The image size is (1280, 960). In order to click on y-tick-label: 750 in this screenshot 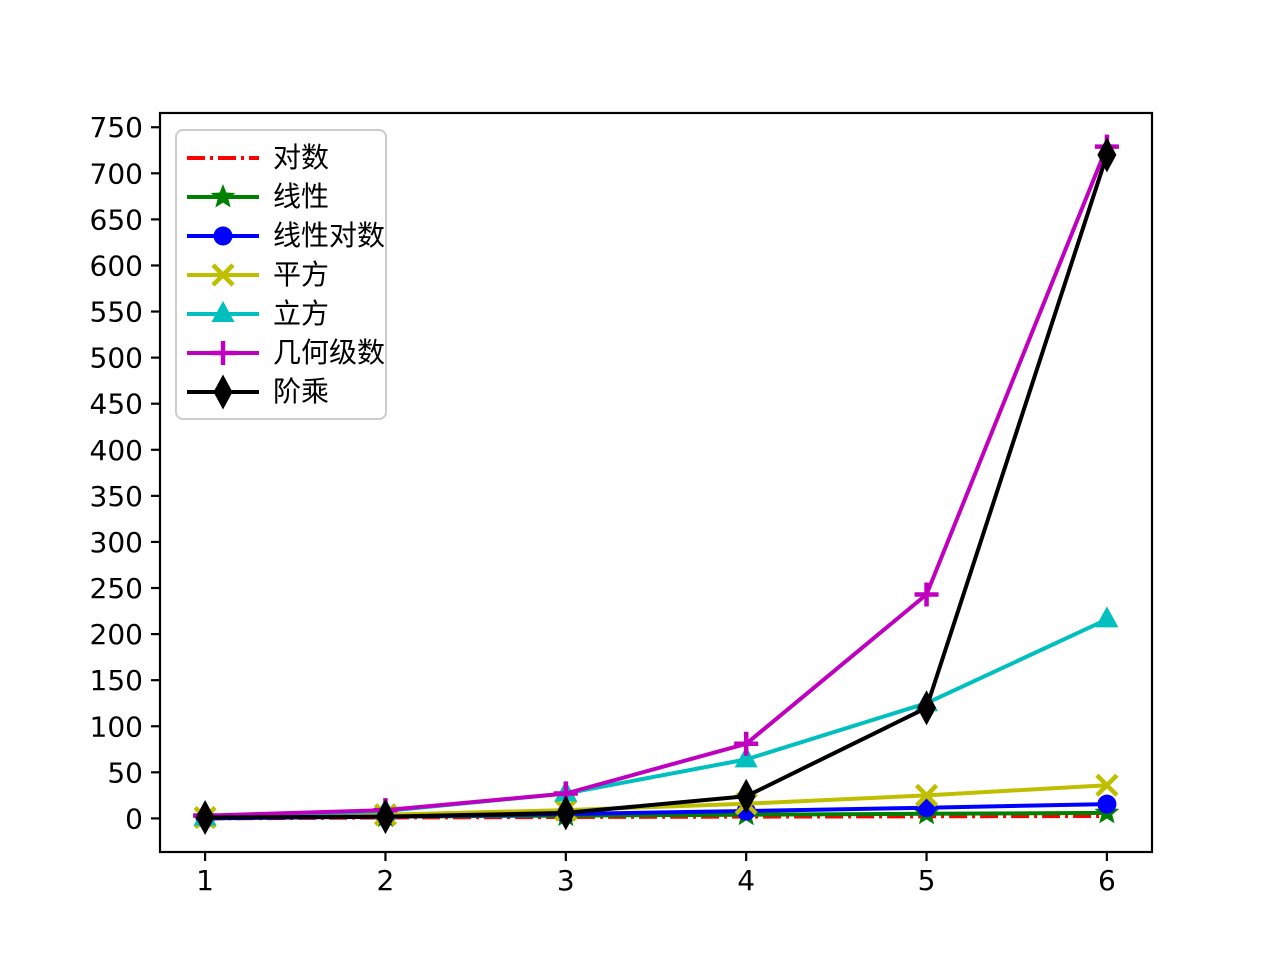, I will do `click(116, 127)`.